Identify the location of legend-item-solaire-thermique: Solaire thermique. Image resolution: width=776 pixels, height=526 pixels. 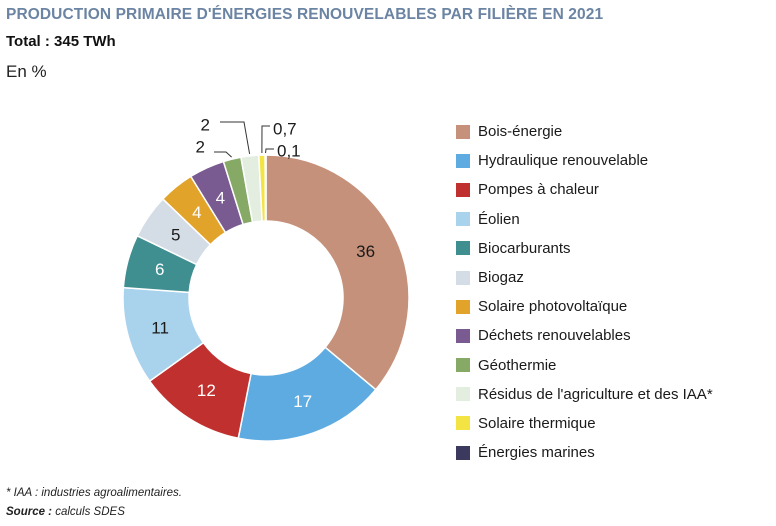
(584, 423).